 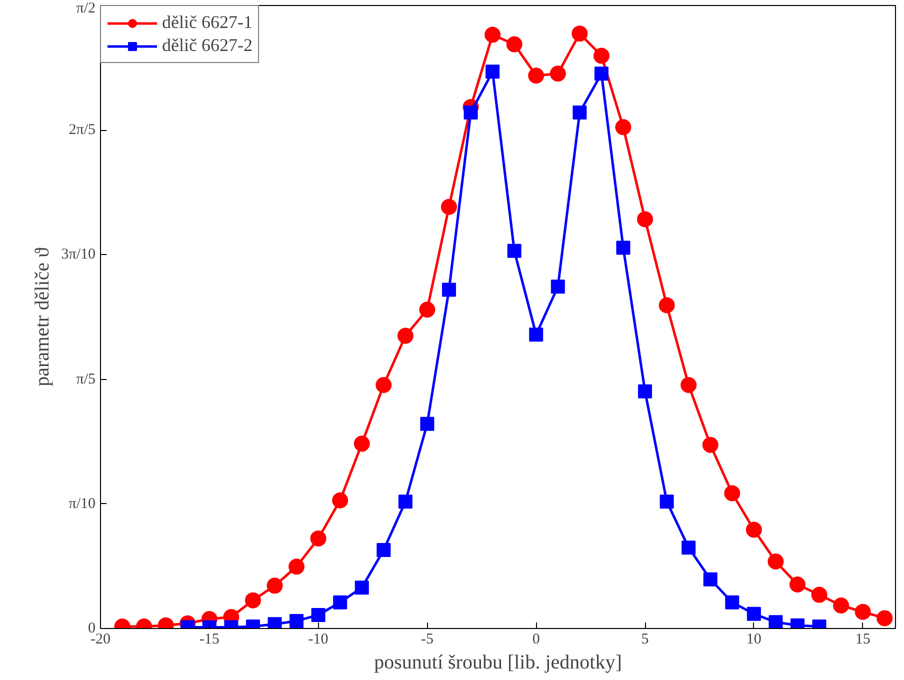 I want to click on x-tick-label: 5, so click(x=645, y=640).